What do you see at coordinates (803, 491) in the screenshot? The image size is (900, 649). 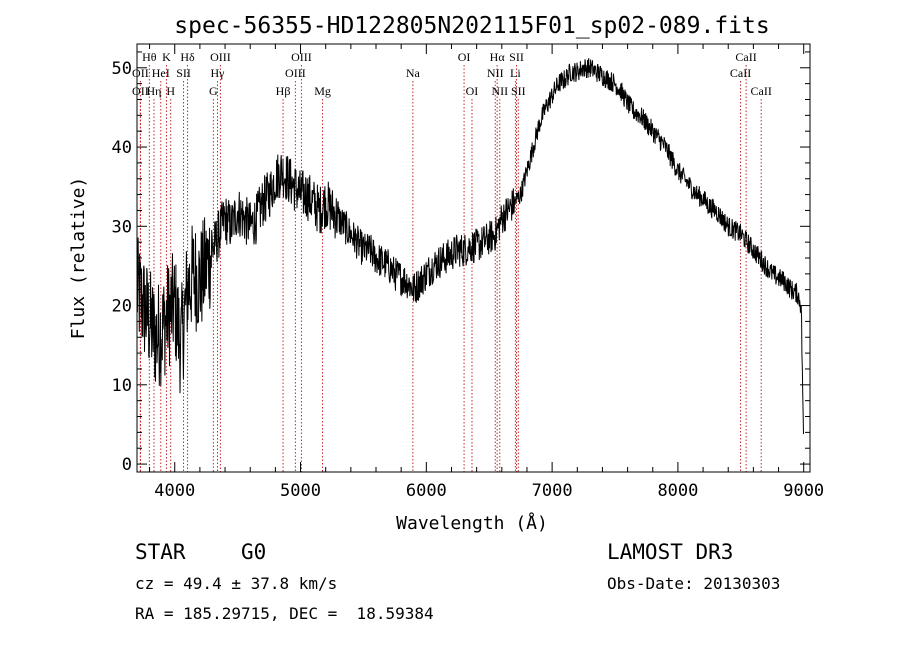 I see `x-tick-label: 9000` at bounding box center [803, 491].